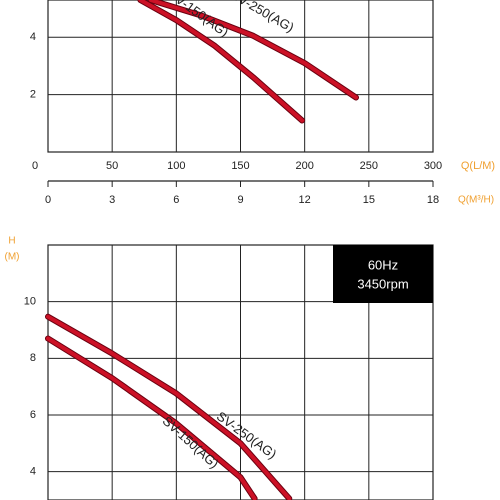 This screenshot has height=500, width=500. Describe the element at coordinates (33, 415) in the screenshot. I see `y-tick-label: 6` at that location.